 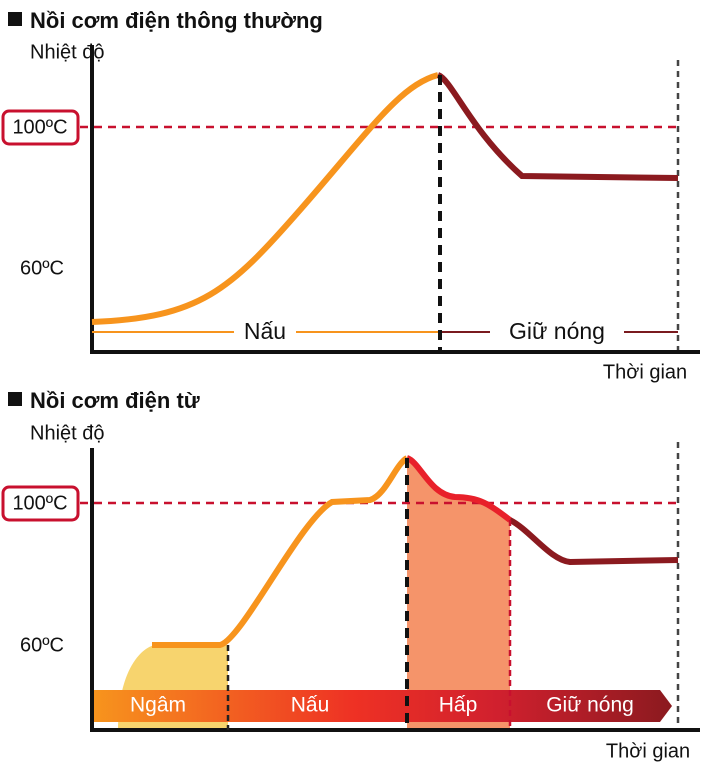 What do you see at coordinates (458, 594) in the screenshot?
I see `steam-area` at bounding box center [458, 594].